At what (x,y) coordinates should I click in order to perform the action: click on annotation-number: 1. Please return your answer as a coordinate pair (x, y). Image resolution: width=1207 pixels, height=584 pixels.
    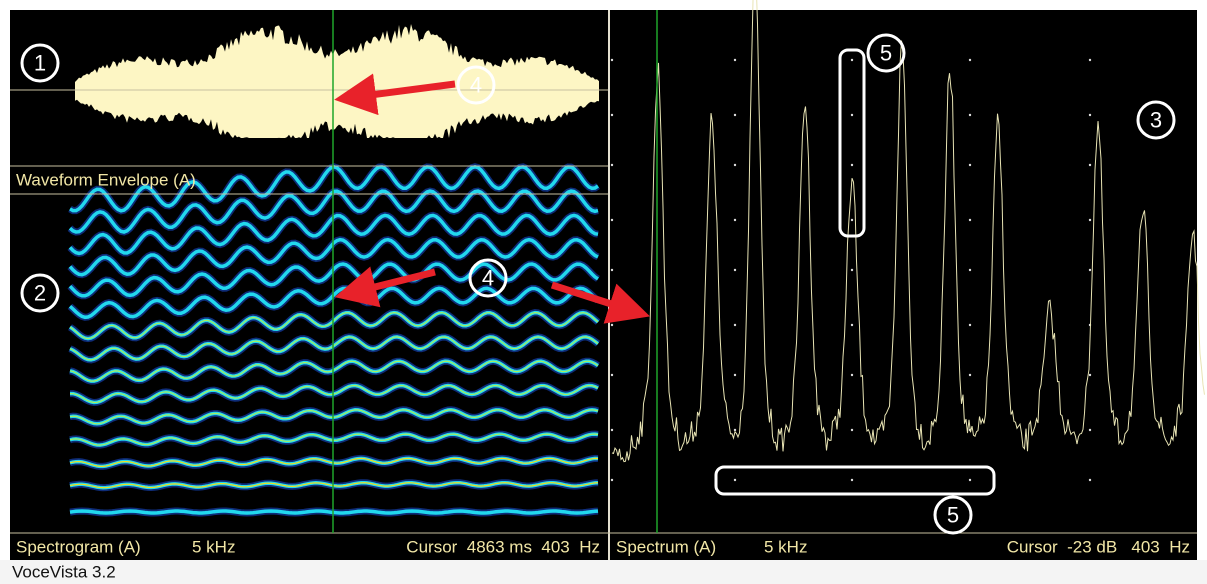
    Looking at the image, I should click on (40, 63).